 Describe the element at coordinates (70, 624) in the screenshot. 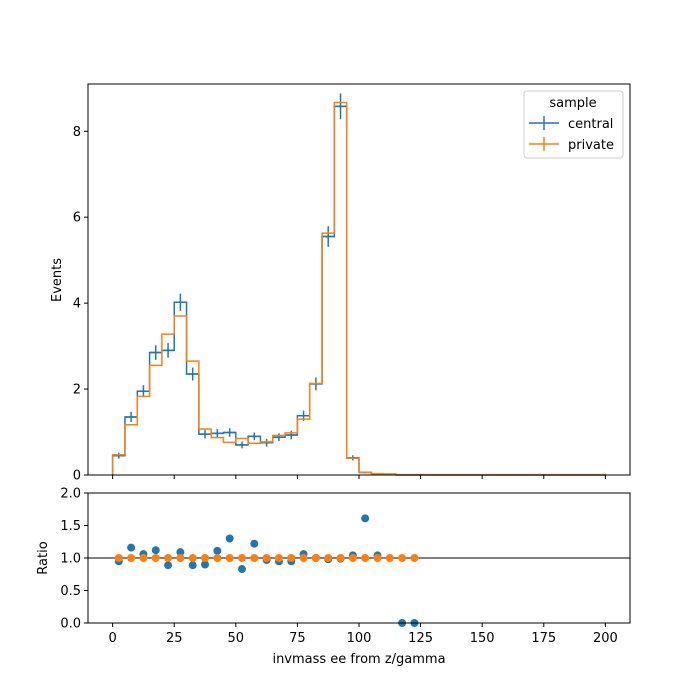

I see `ratio-y-tick-label: 0.0` at that location.